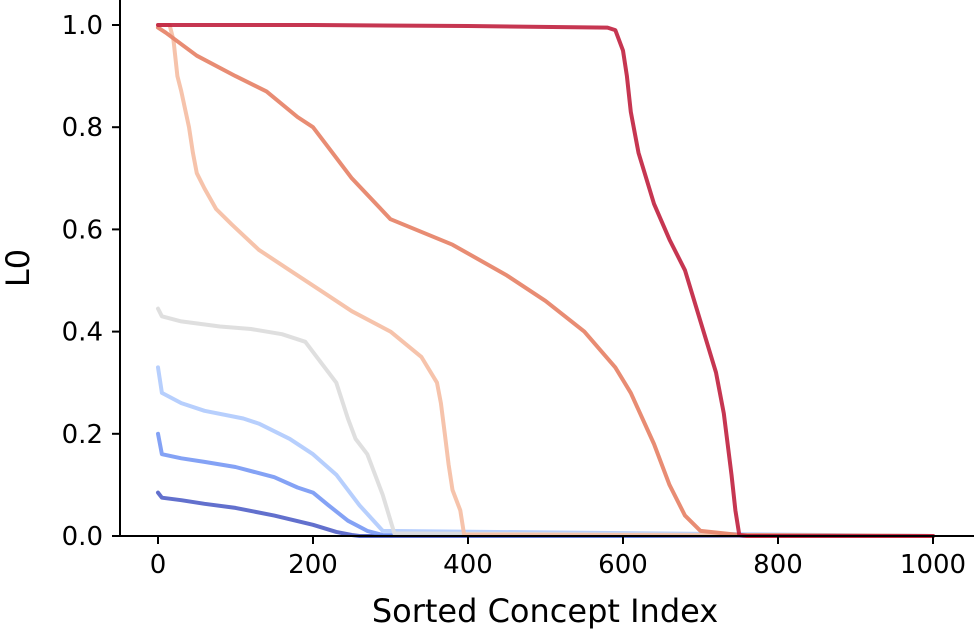 The width and height of the screenshot is (976, 634). Describe the element at coordinates (82, 537) in the screenshot. I see `y-tick-label: 0.0` at that location.